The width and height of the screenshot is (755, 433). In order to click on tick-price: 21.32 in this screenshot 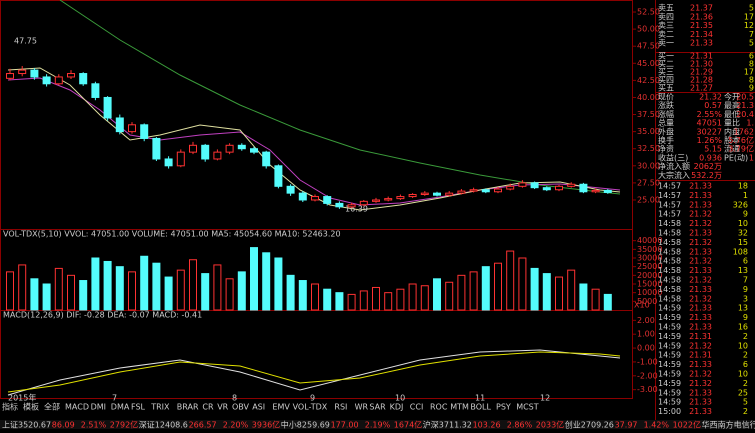, I will do `click(700, 261)`.